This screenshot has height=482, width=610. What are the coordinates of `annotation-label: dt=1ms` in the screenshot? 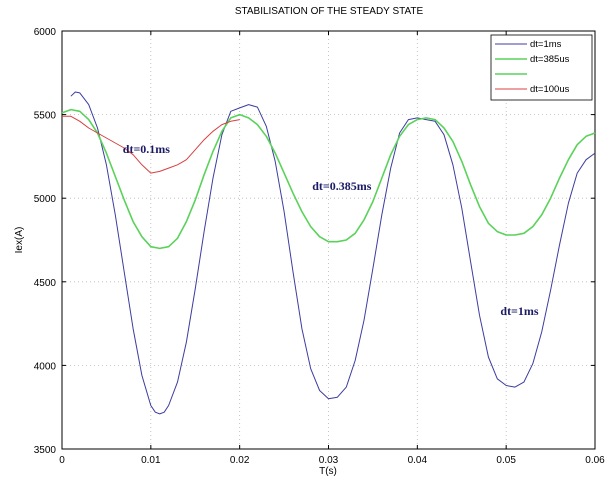 It's located at (519, 311).